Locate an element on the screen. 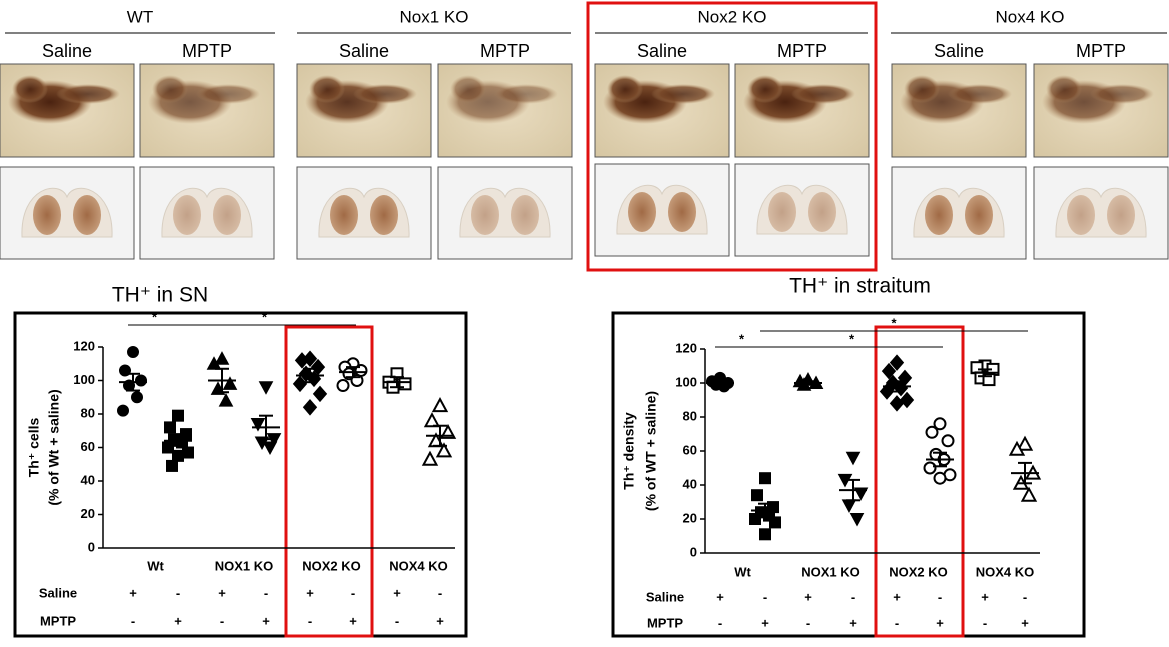 This screenshot has width=1169, height=647. panel-group-label: Nox2 KO is located at coordinates (732, 16).